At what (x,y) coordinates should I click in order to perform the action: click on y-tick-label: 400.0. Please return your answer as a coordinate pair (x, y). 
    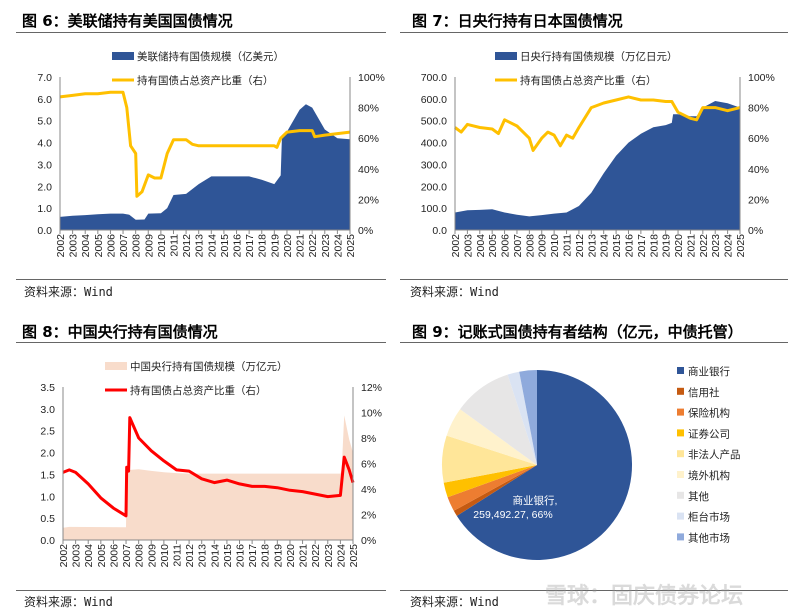
    Looking at the image, I should click on (434, 144).